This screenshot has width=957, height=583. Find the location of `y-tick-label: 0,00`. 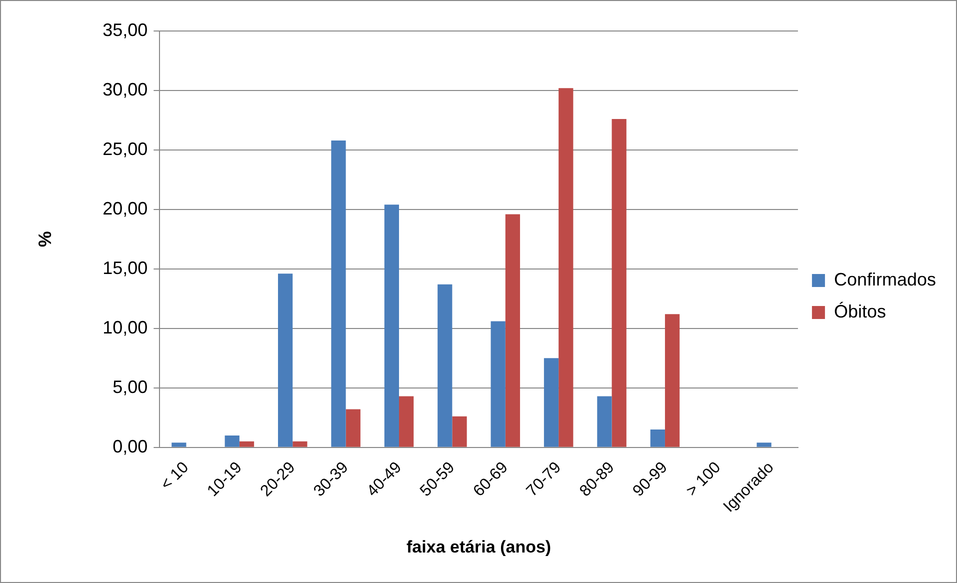

y-tick-label: 0,00 is located at coordinates (130, 446).